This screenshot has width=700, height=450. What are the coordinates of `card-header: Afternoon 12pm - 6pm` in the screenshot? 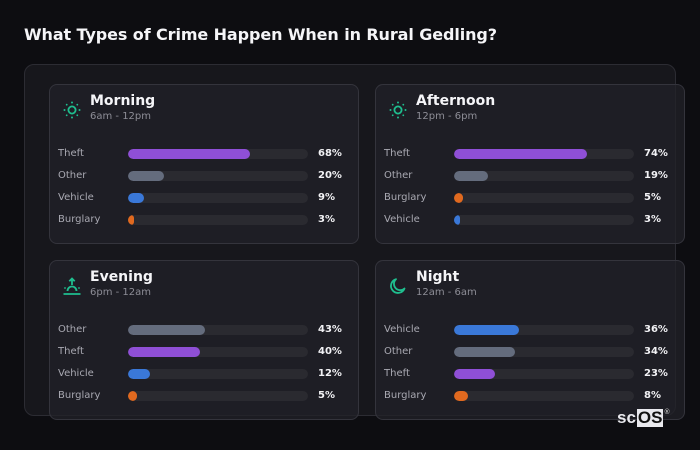 It's located at (441, 108).